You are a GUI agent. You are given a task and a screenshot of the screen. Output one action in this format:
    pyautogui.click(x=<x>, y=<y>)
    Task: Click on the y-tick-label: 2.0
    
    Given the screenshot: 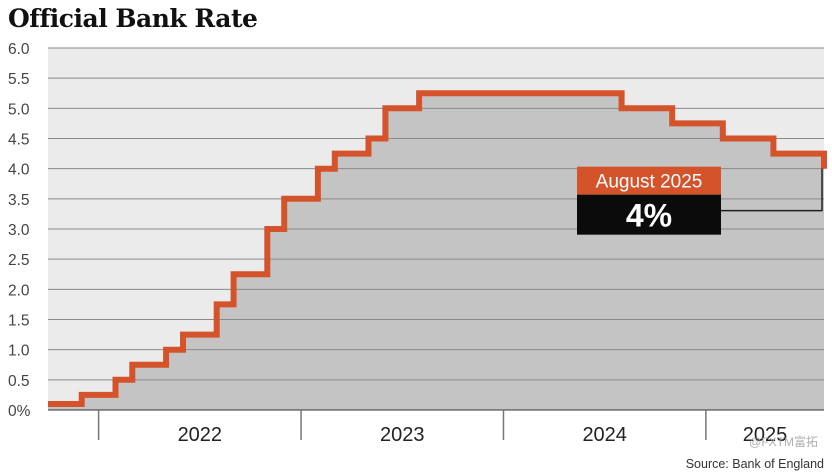 What is the action you would take?
    pyautogui.click(x=19, y=290)
    